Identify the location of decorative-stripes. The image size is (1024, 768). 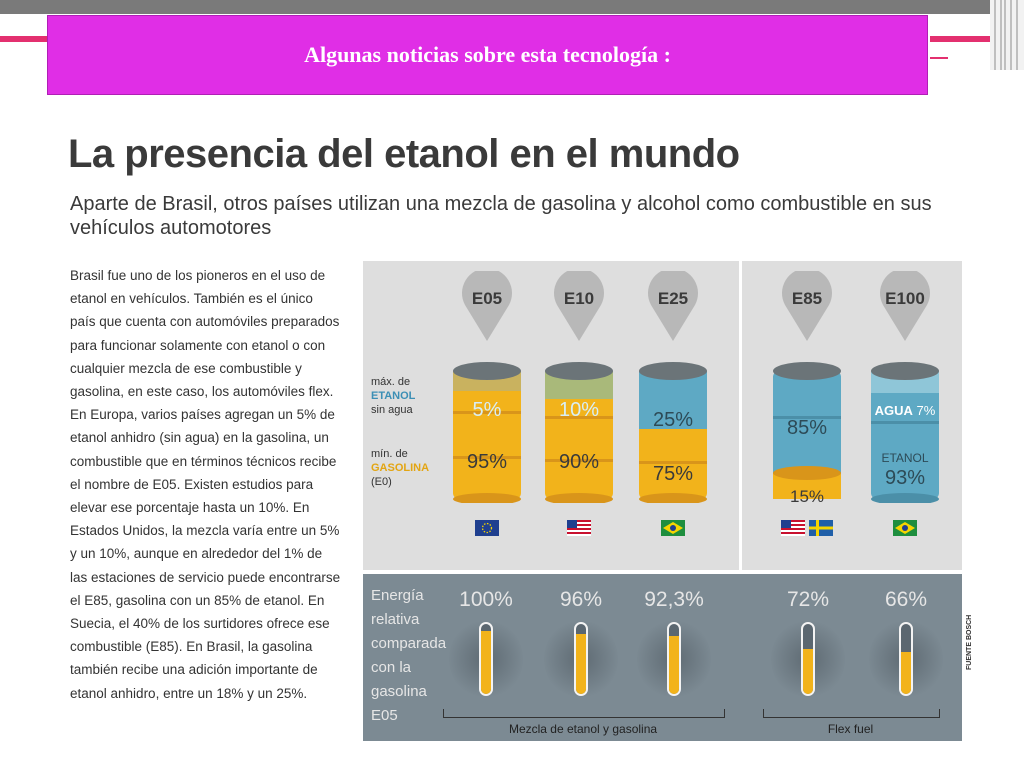
(1007, 35).